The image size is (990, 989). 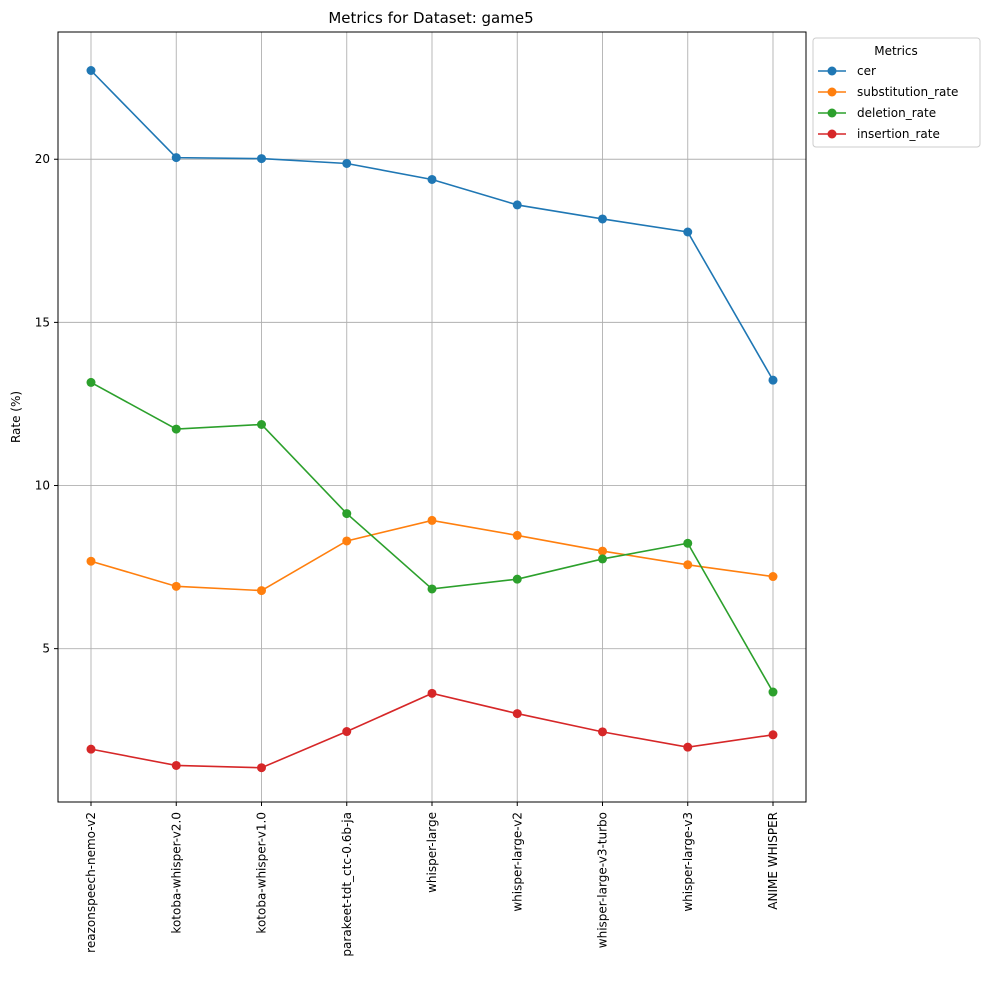 What do you see at coordinates (603, 880) in the screenshot?
I see `x-tick-label: whisper-large-v3-turbo` at bounding box center [603, 880].